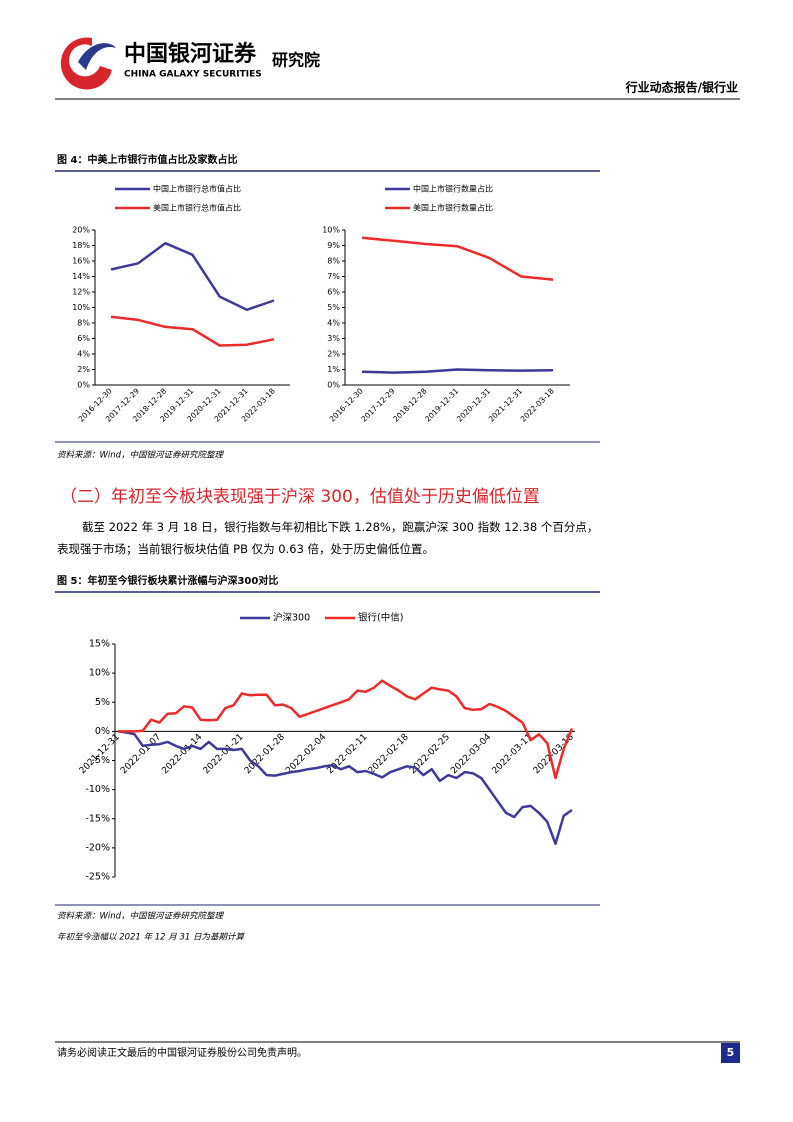 The width and height of the screenshot is (793, 1122). I want to click on note: 年初至今涨幅以 2021 年 12 月 31 日为基期计算, so click(151, 937).